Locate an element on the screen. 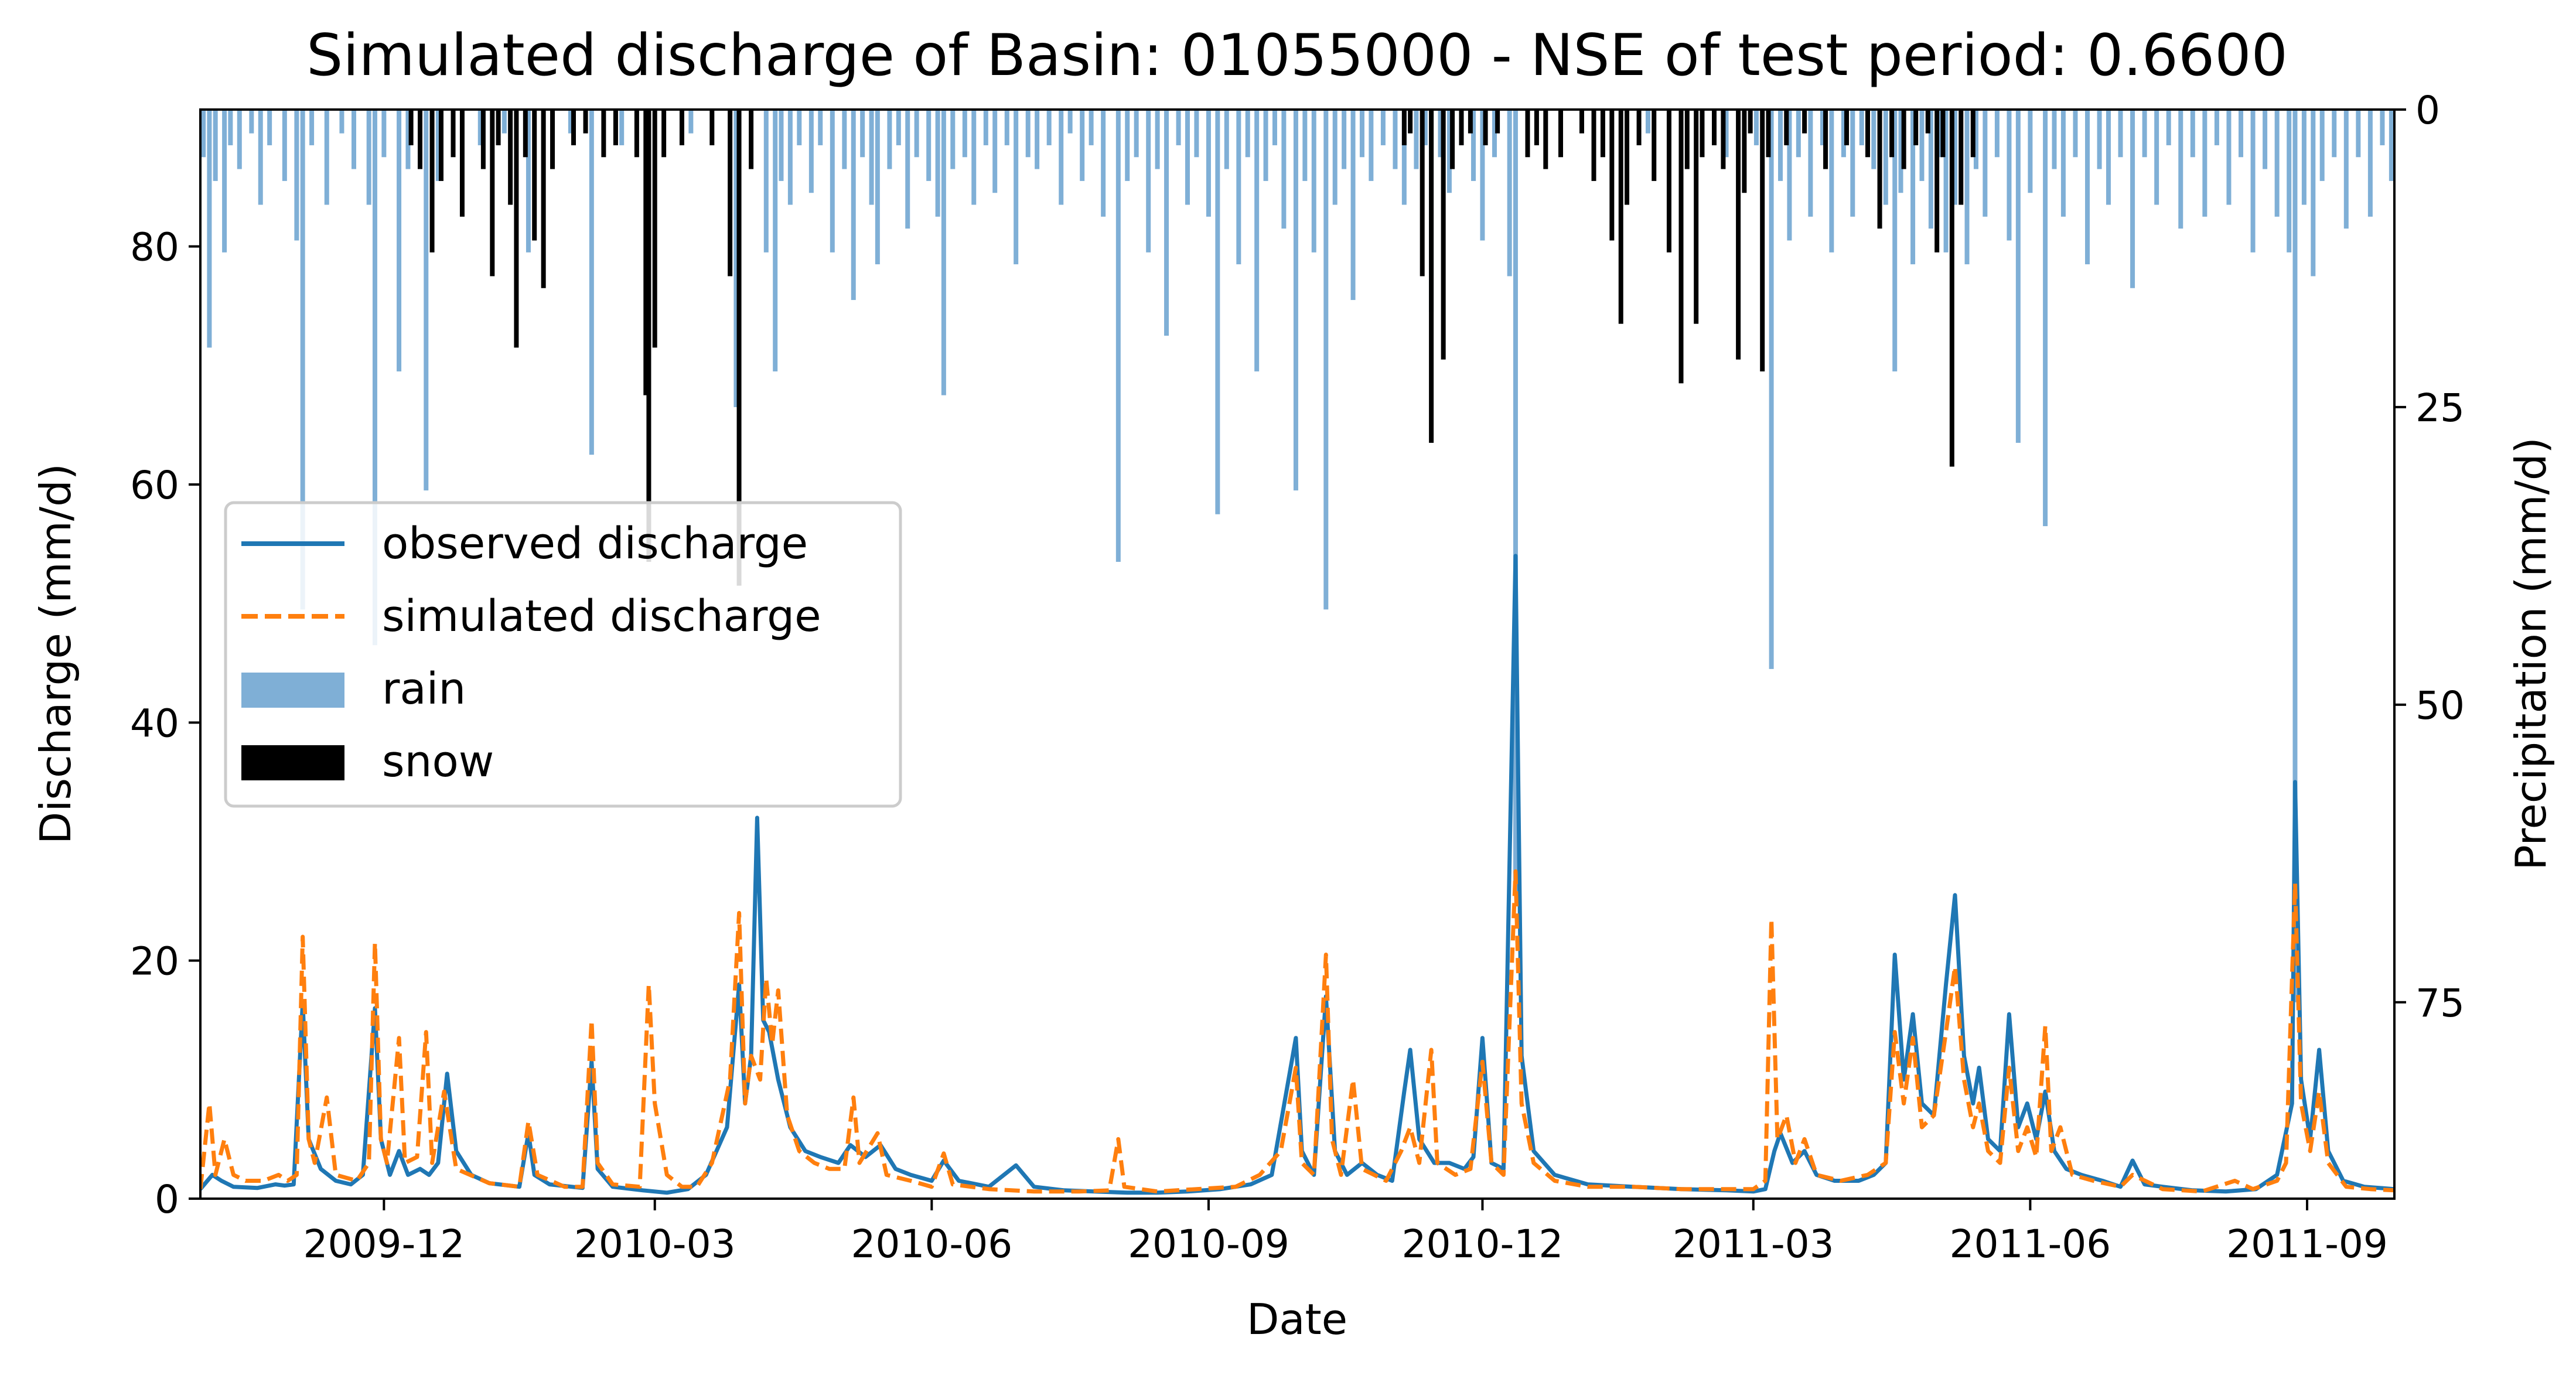 This screenshot has width=2576, height=1375. y-axis-right: 0 25 50 75 is located at coordinates (2429, 557).